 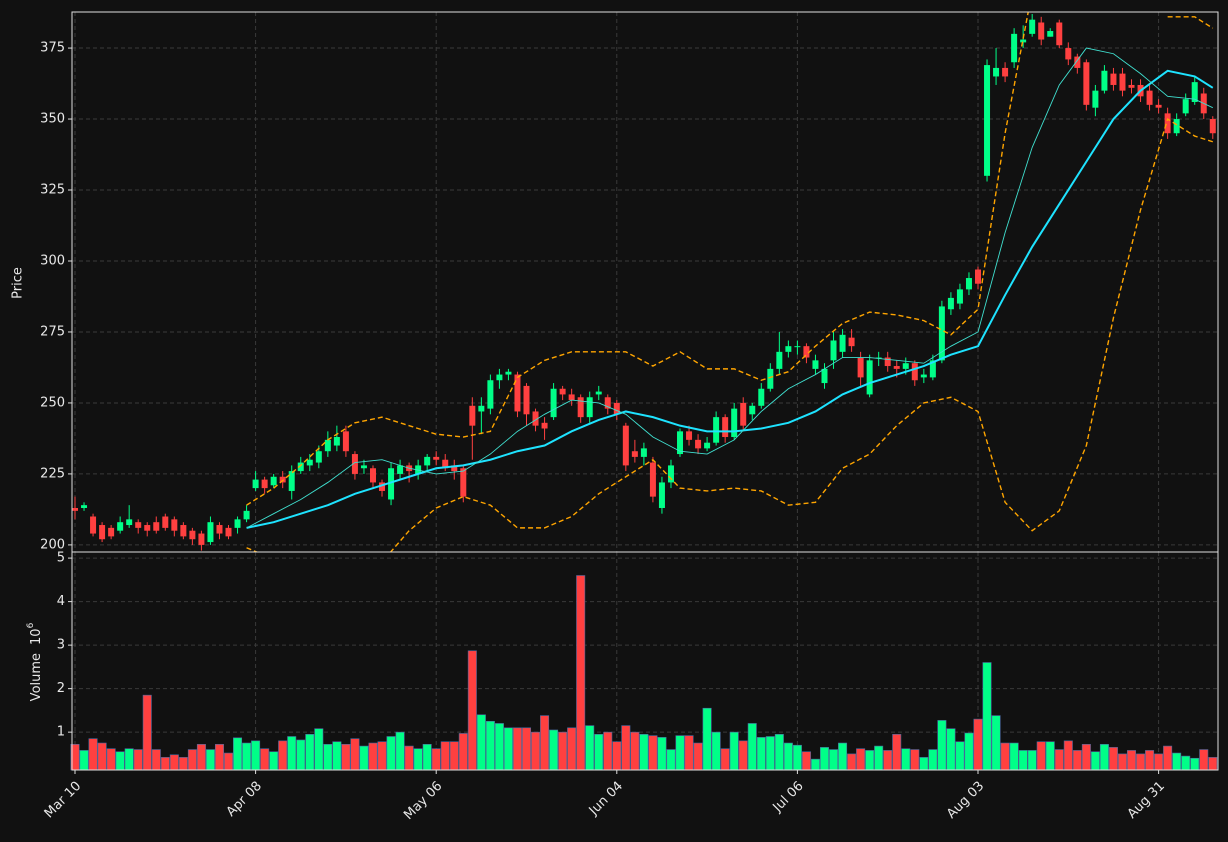 I want to click on volume-exponent: 6, so click(x=31, y=625).